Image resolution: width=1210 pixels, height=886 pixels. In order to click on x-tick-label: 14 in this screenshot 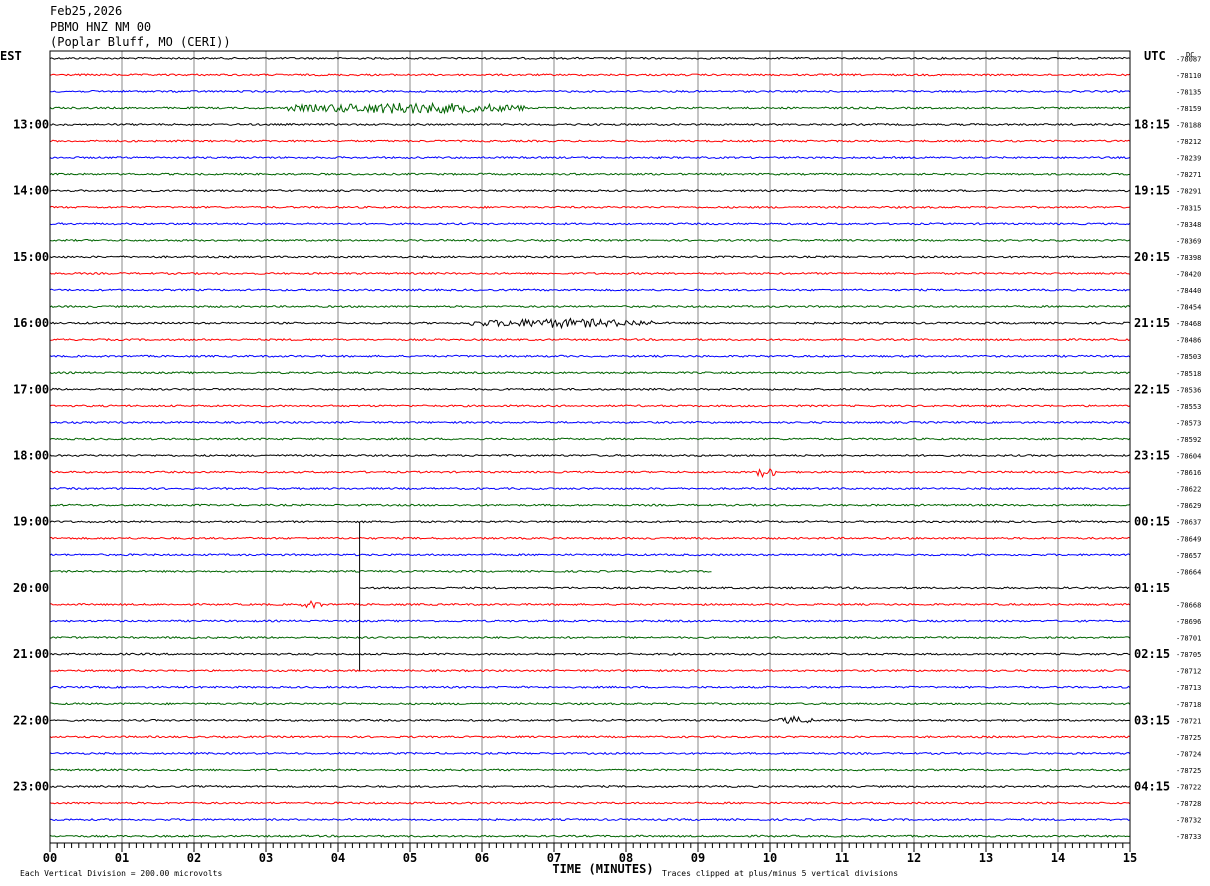, I will do `click(1058, 858)`.